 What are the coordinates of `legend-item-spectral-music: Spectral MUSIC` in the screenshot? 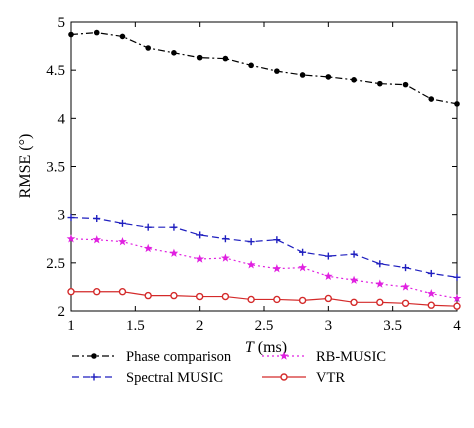 It's located at (147, 378).